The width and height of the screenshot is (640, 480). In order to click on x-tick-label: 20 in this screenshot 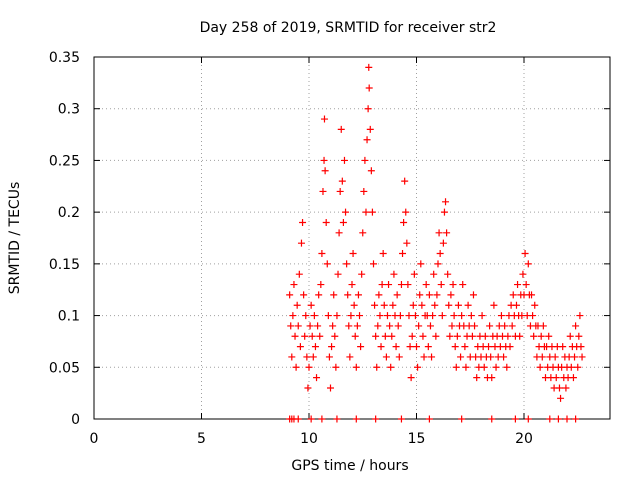, I will do `click(524, 439)`.